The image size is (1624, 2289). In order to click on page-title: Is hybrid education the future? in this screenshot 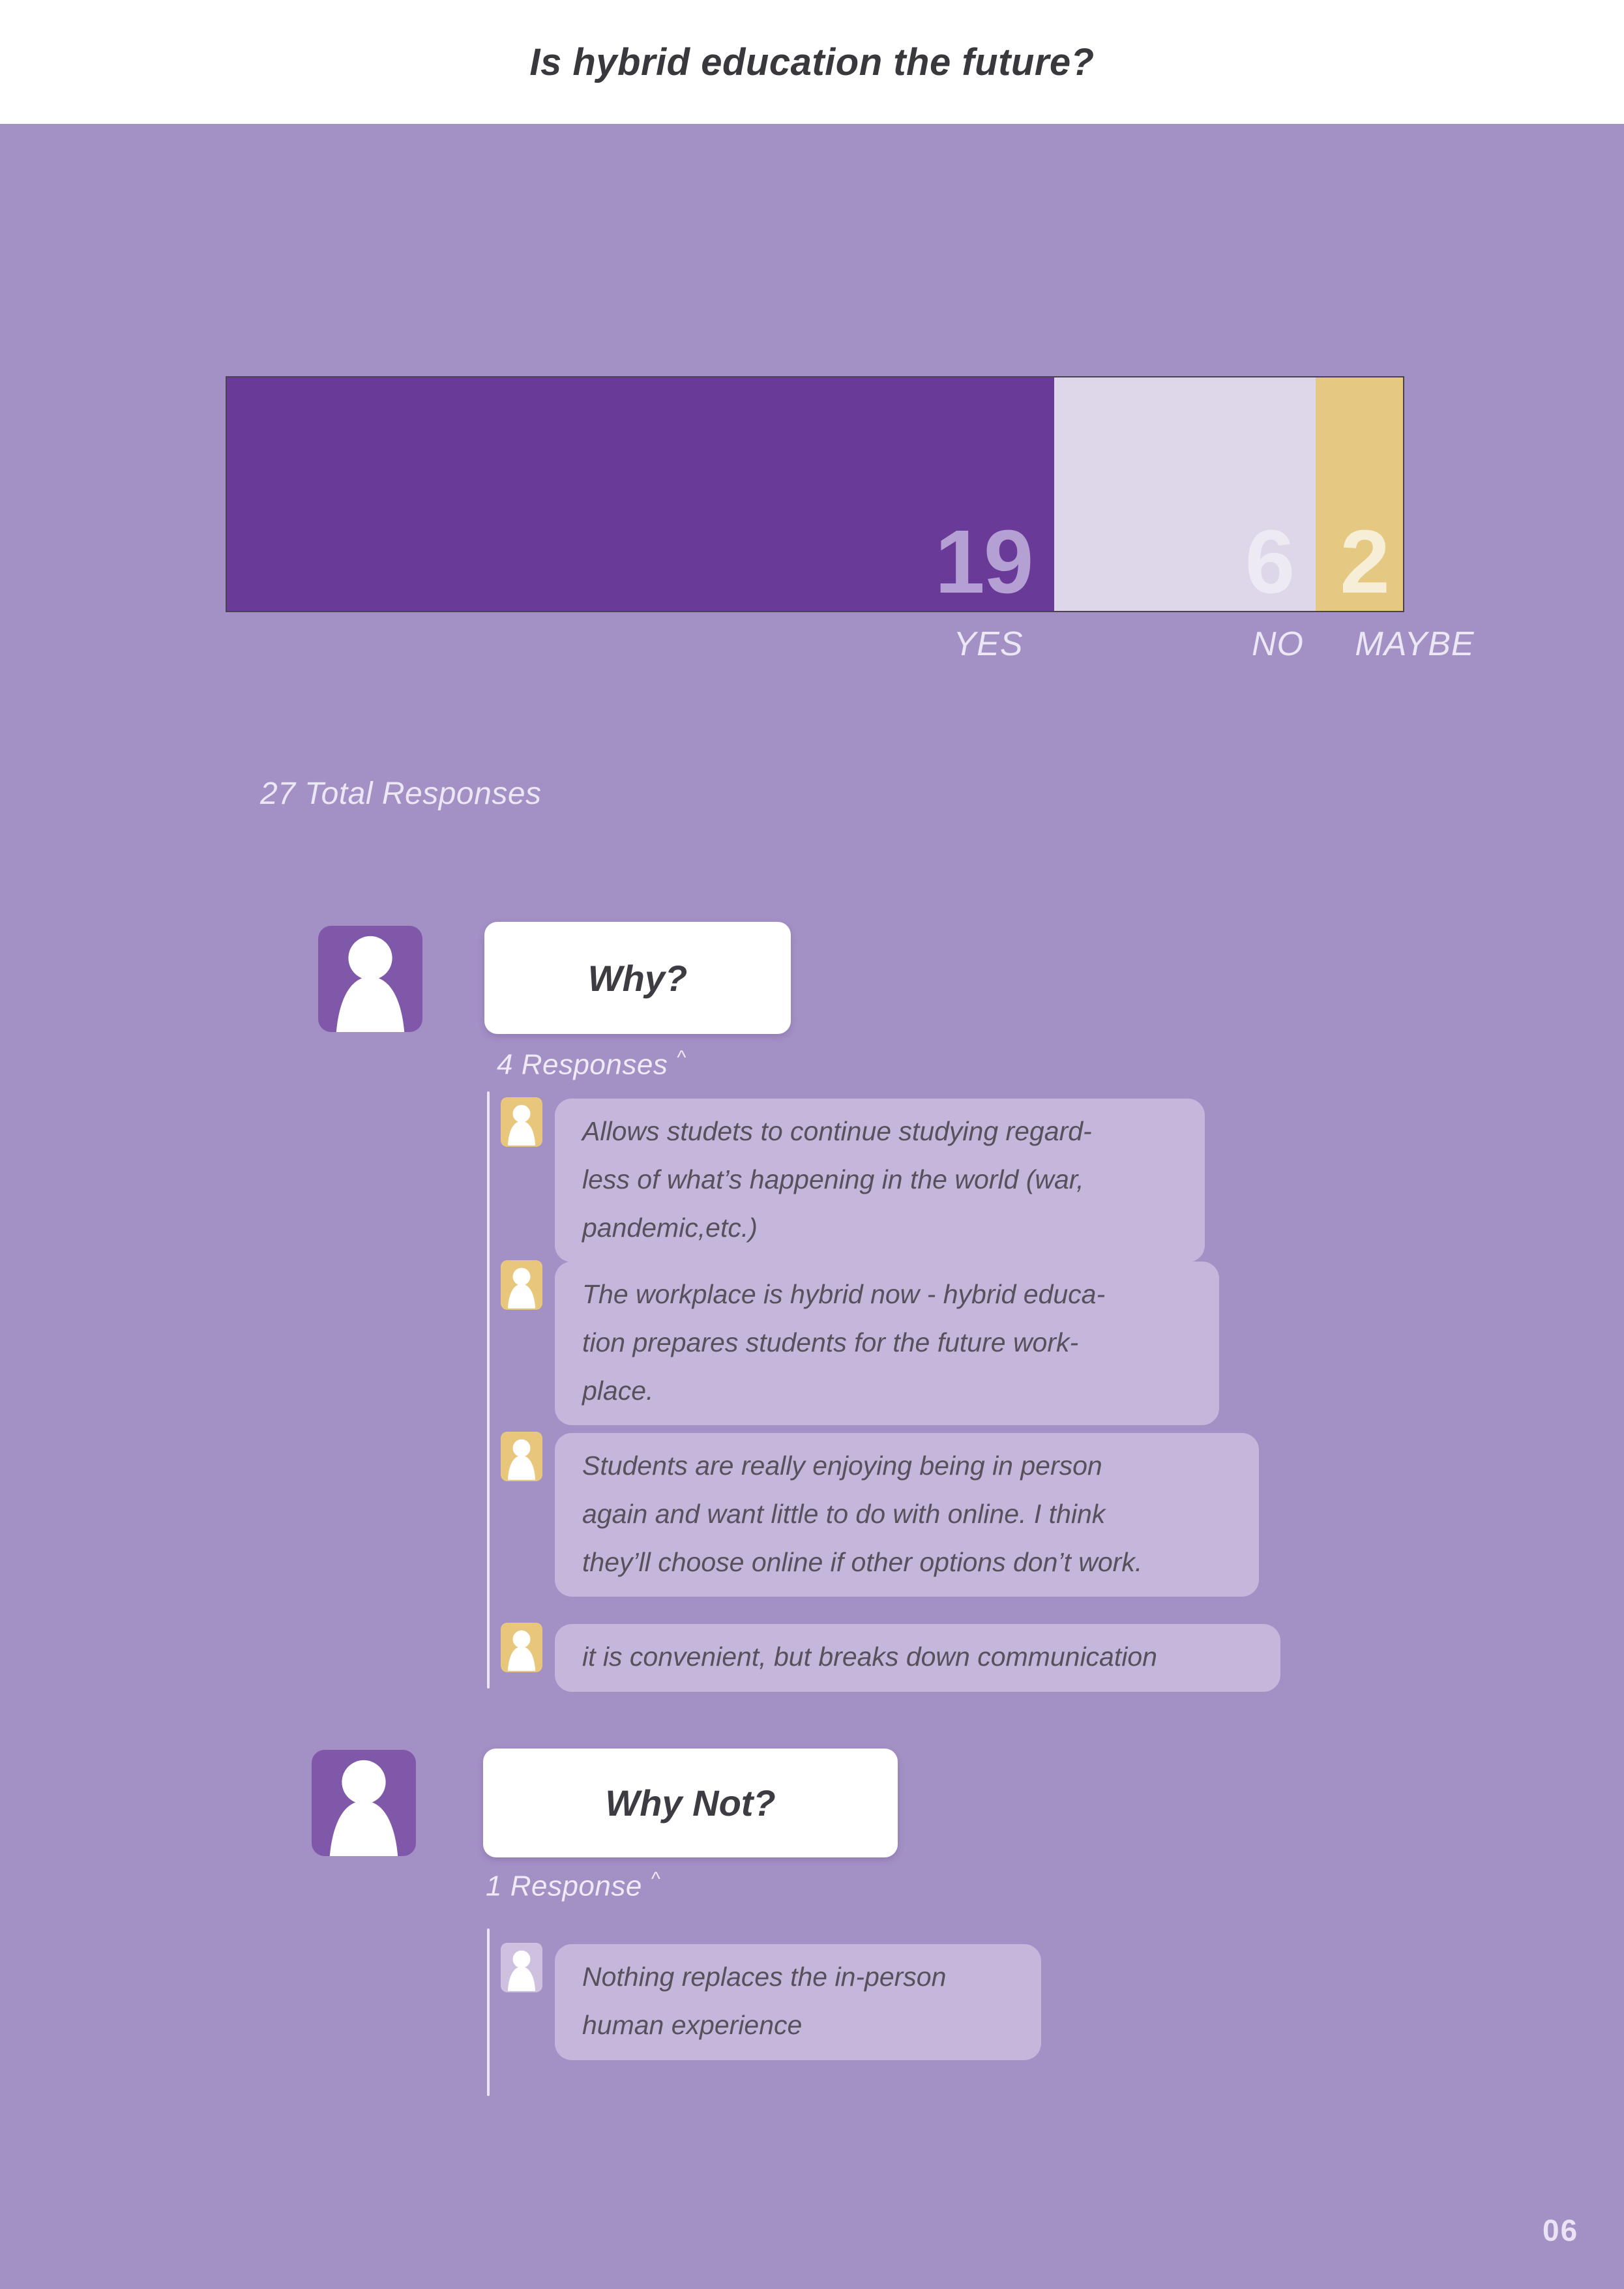, I will do `click(812, 61)`.